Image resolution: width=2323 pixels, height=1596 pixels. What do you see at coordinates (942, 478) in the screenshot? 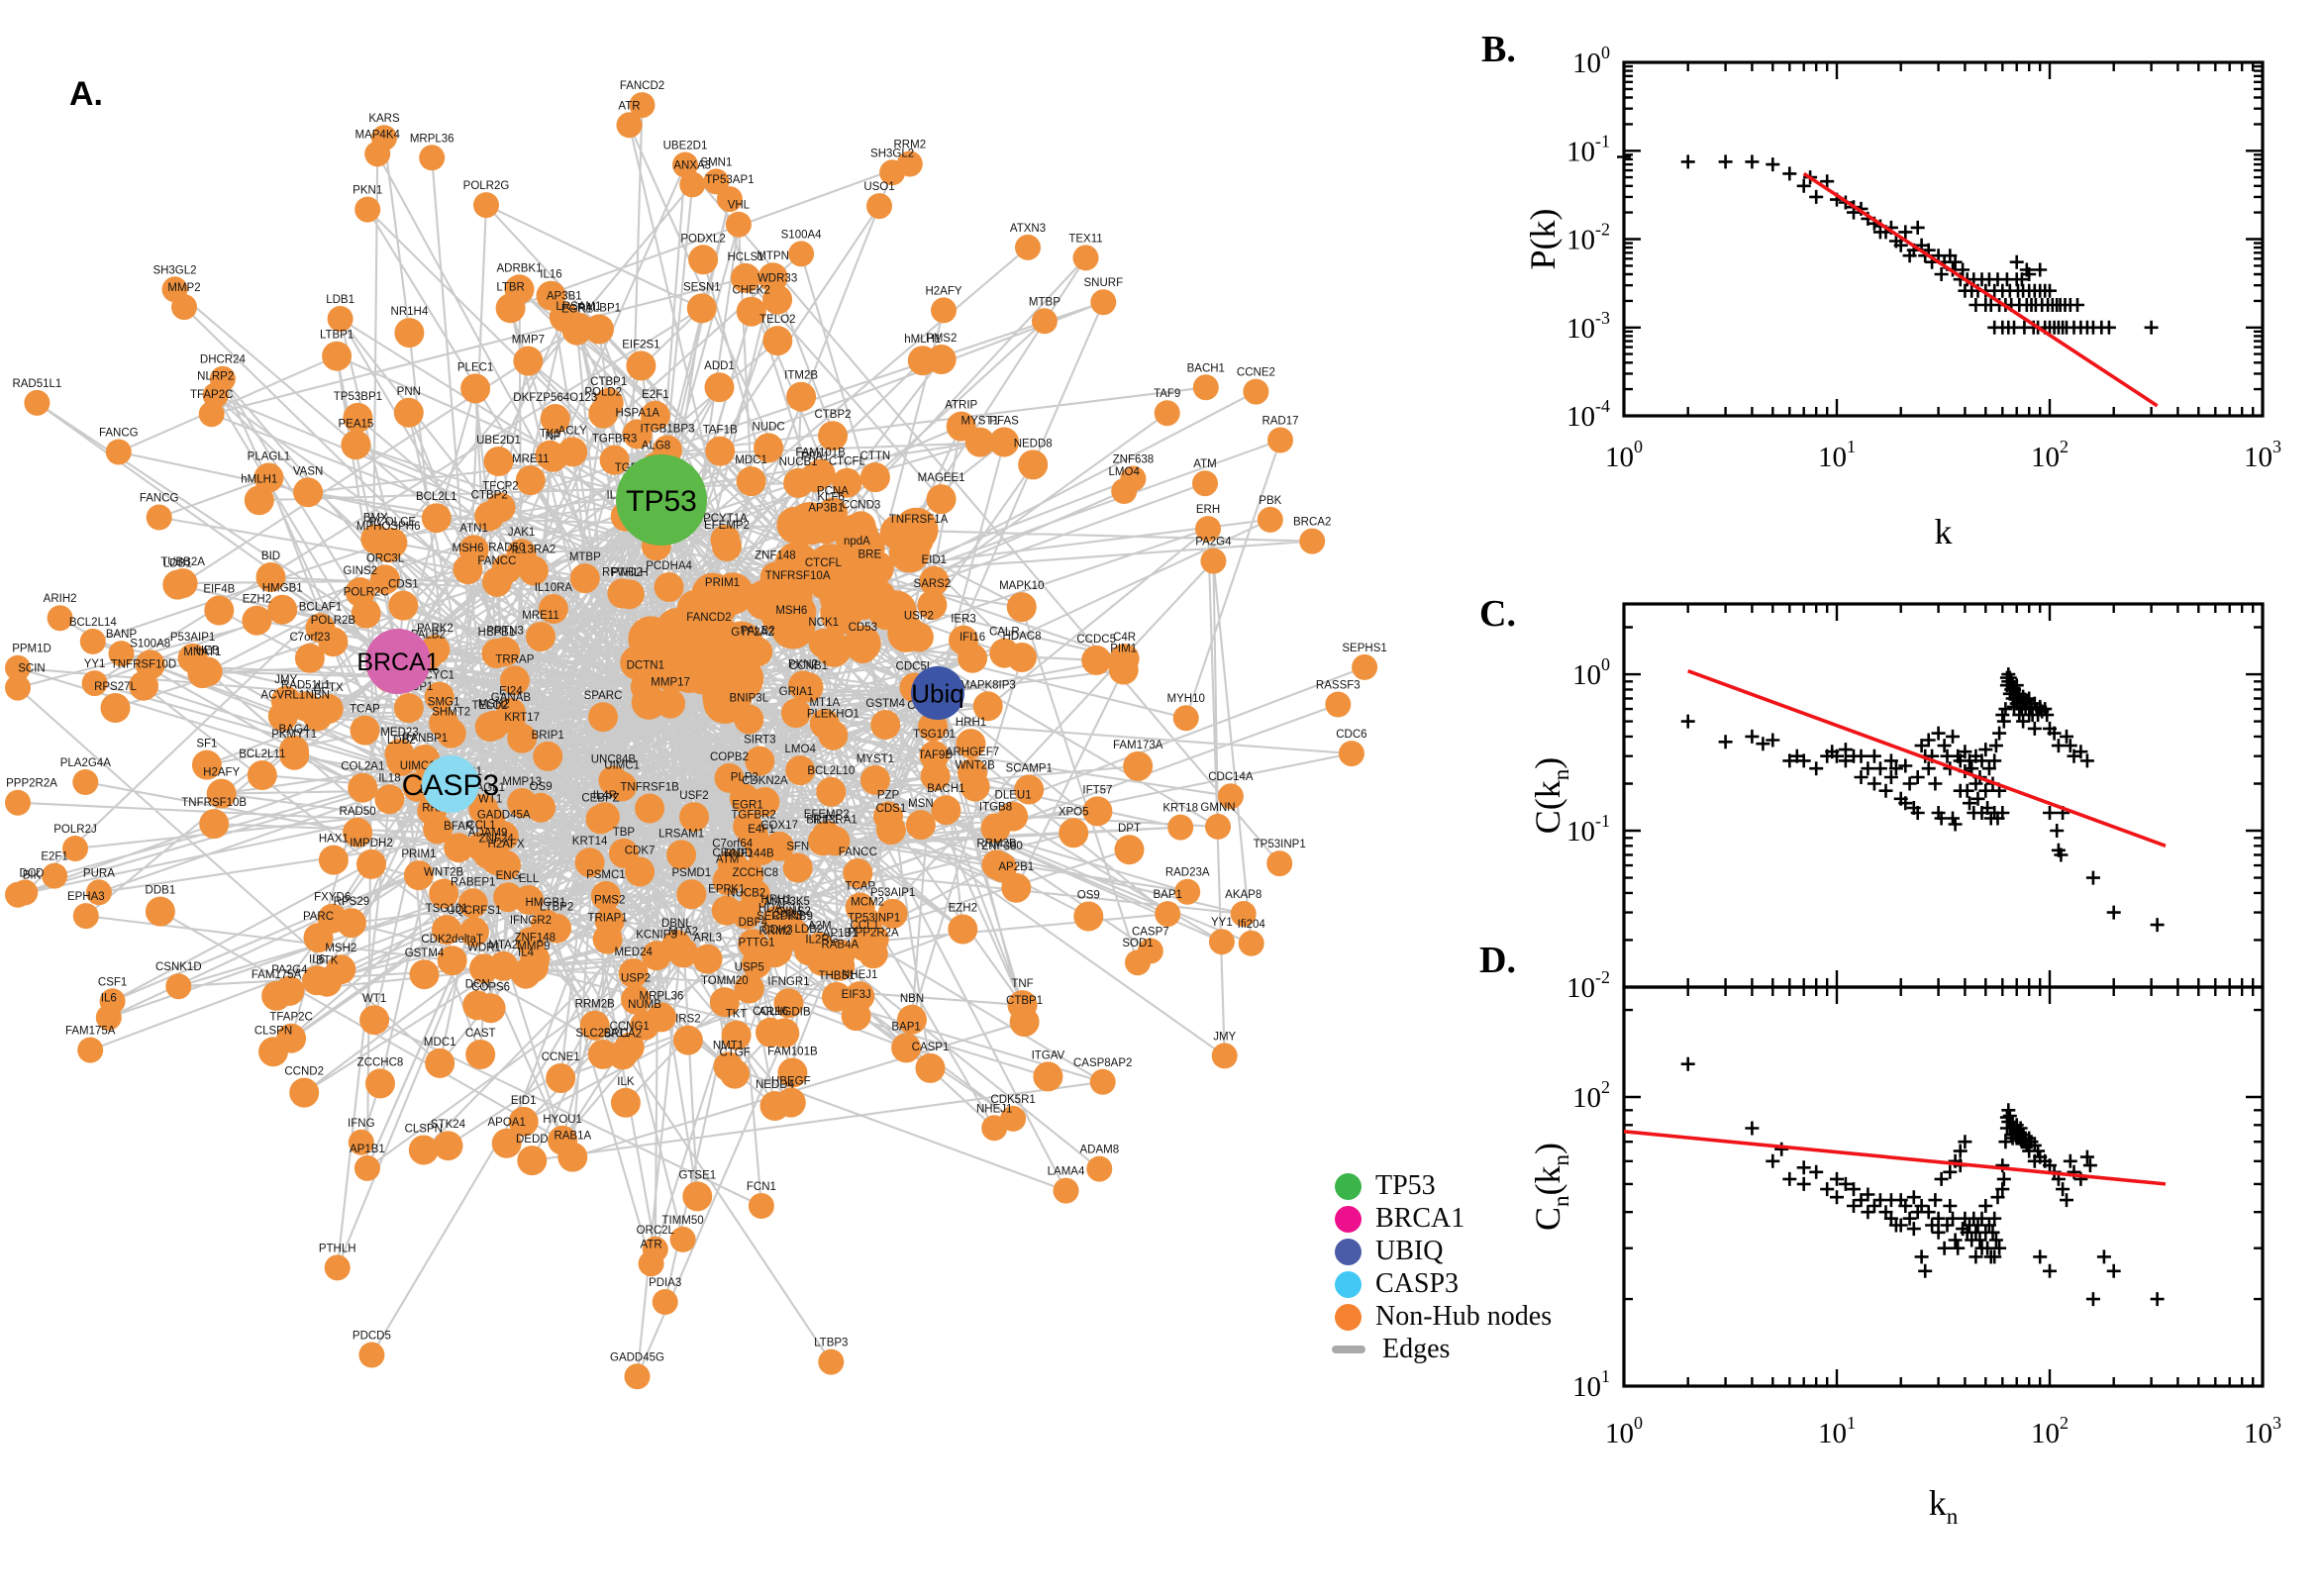
I see `node-label: MAGEE1` at bounding box center [942, 478].